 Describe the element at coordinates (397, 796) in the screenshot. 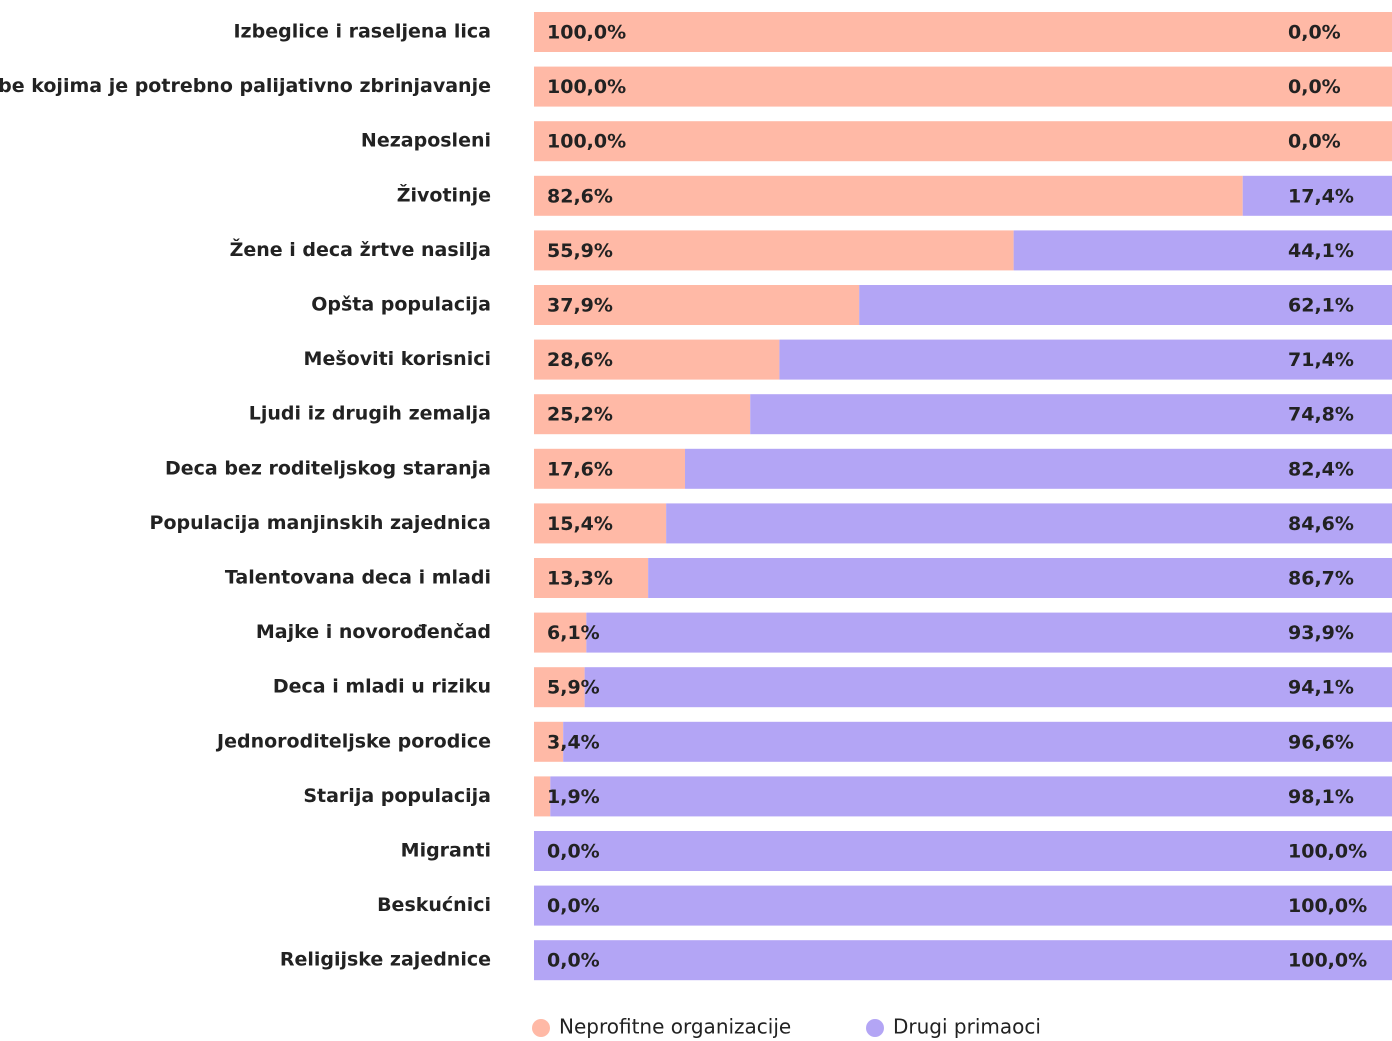

I see `category-label: Starija populacija` at that location.